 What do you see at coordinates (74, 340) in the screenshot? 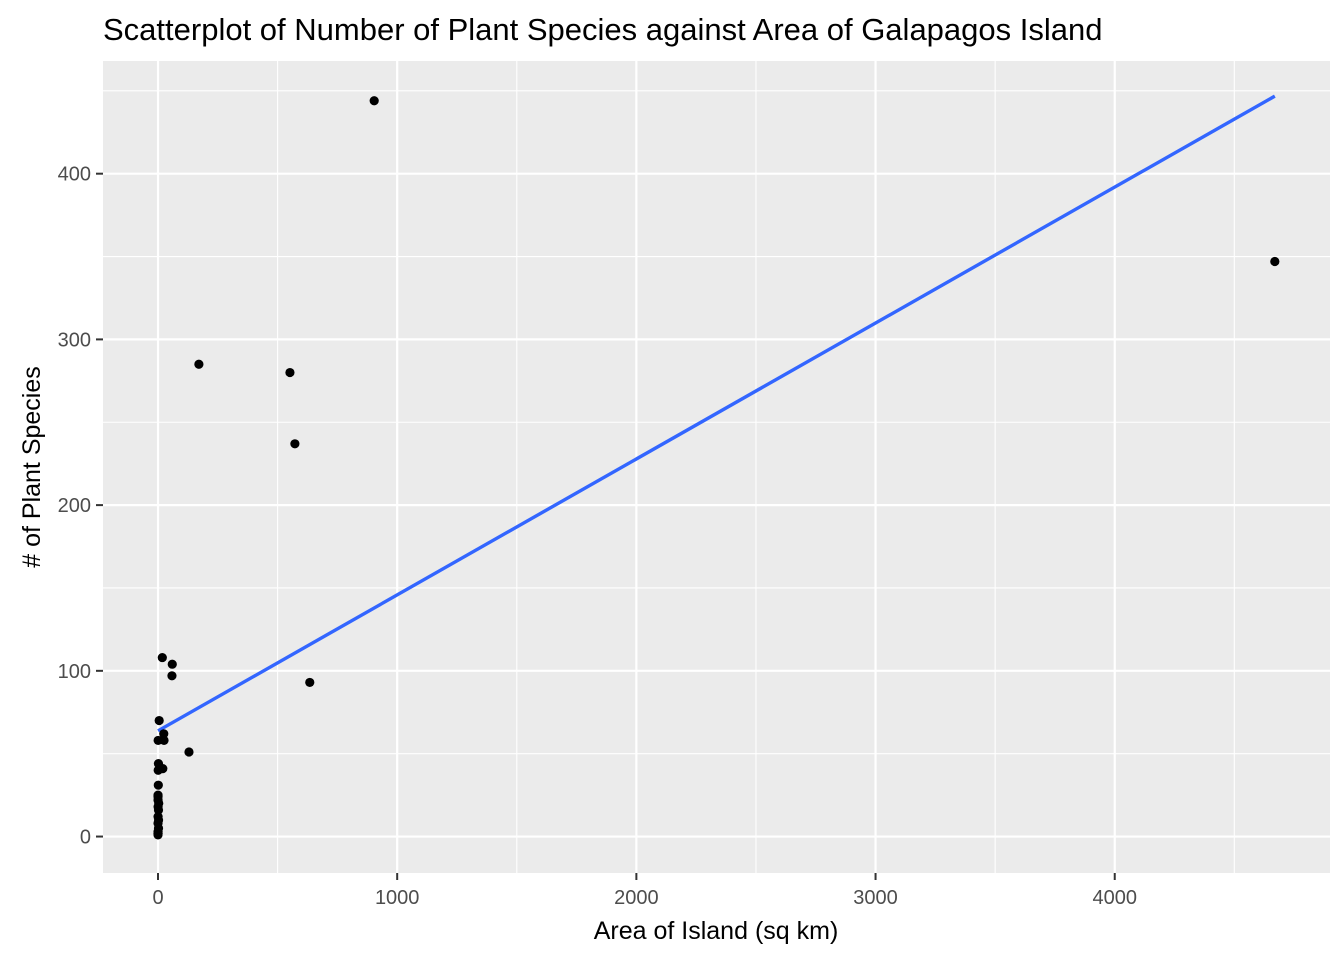
I see `y-tick-label: 300` at bounding box center [74, 340].